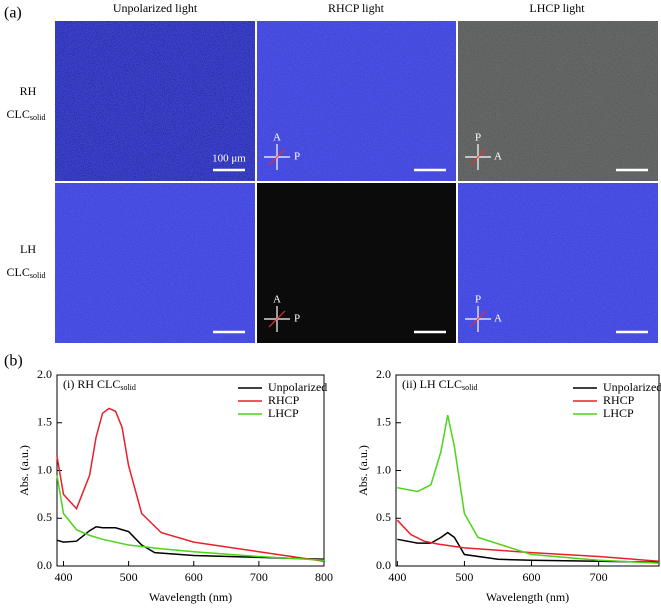  I want to click on chart-title: (ii) LH CLCsolid, so click(440, 384).